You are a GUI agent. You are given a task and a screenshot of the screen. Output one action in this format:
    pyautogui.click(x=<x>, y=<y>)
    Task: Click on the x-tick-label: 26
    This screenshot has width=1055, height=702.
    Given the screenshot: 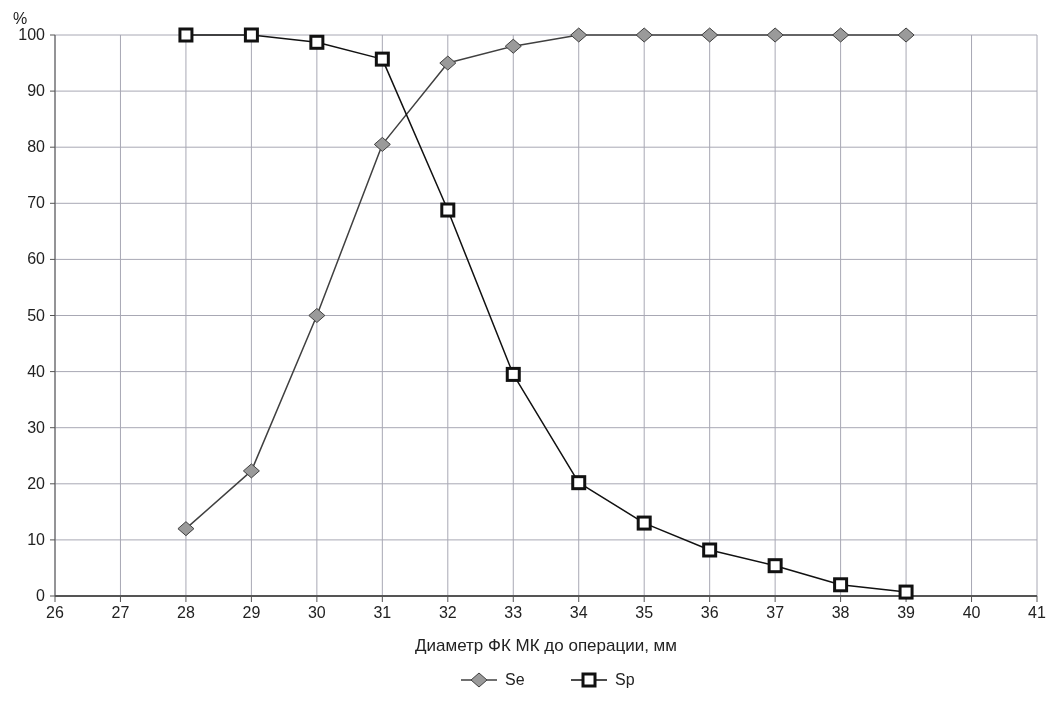 What is the action you would take?
    pyautogui.click(x=55, y=612)
    